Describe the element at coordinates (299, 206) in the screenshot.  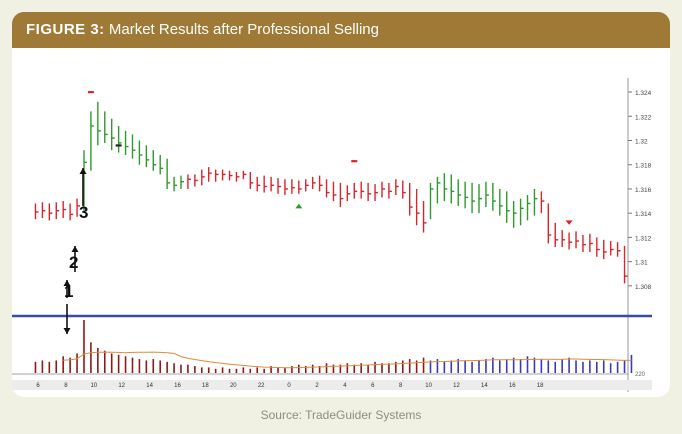
I see `signal-triangle-up-marker` at that location.